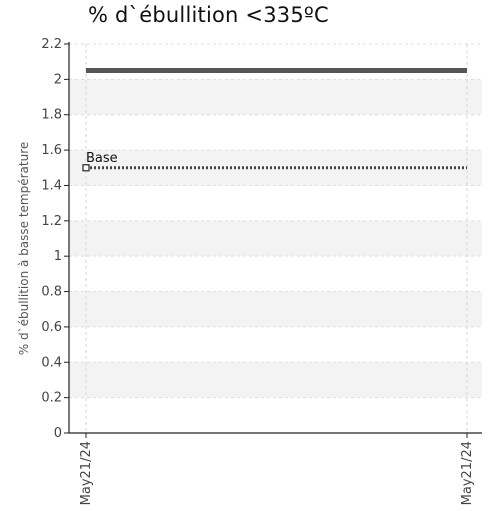  What do you see at coordinates (51, 362) in the screenshot?
I see `y-tick-label: 0.4` at bounding box center [51, 362].